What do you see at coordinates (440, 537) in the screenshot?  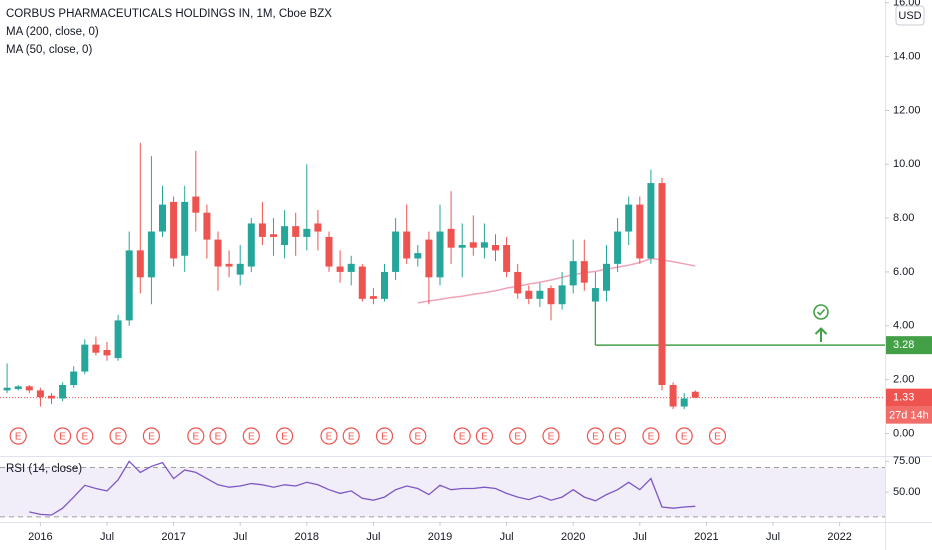 I see `x-tick-label: 2019` at bounding box center [440, 537].